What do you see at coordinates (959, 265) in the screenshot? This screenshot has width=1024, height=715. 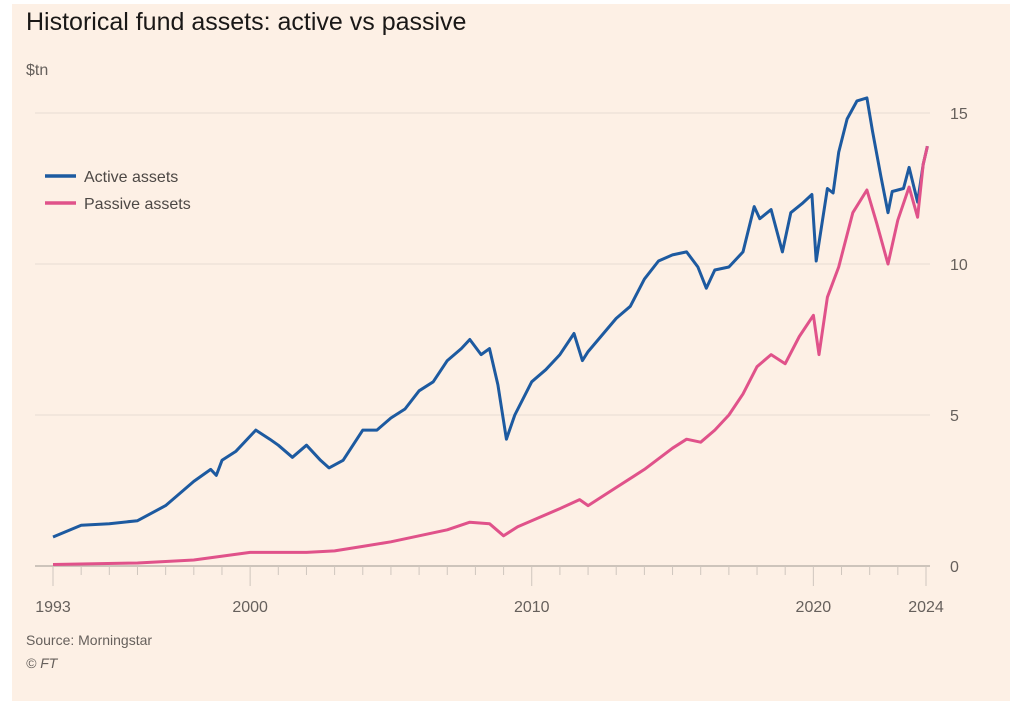 I see `y-tick-label: 10` at bounding box center [959, 265].